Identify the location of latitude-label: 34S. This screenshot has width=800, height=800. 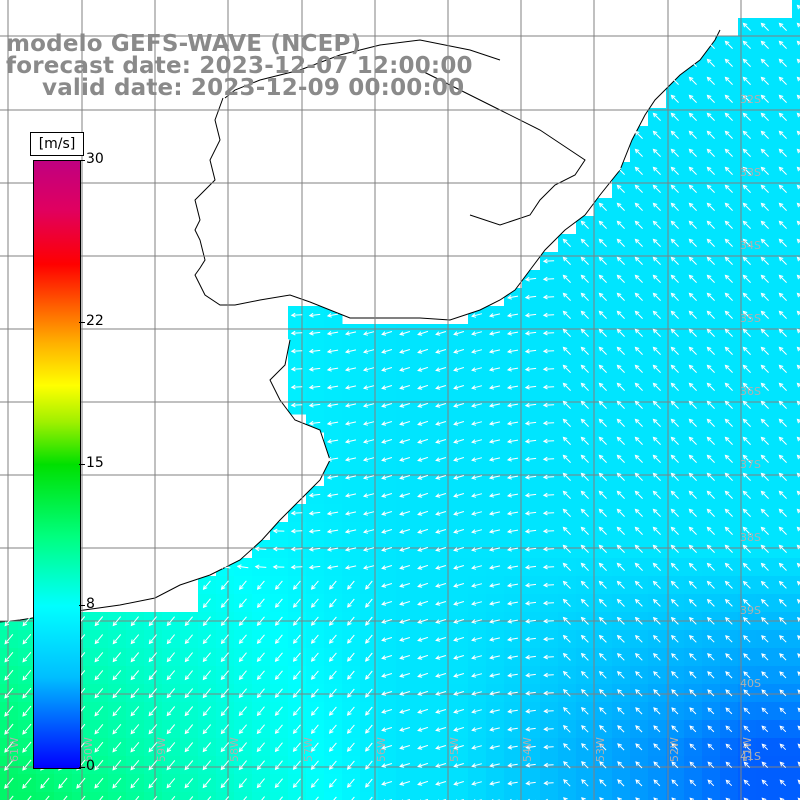
(750, 245).